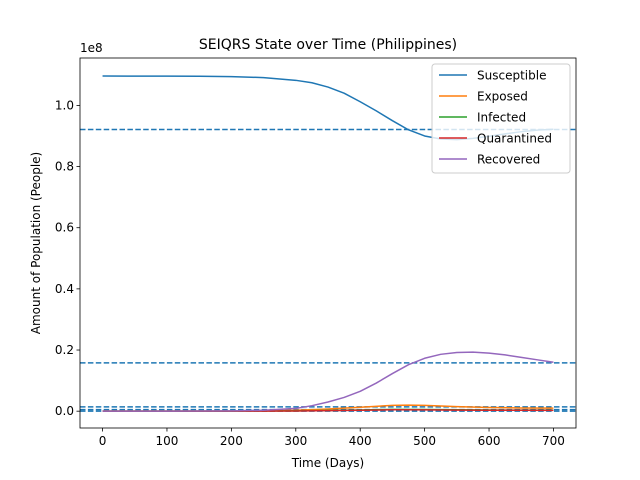  What do you see at coordinates (231, 441) in the screenshot?
I see `x-tick-label: 200` at bounding box center [231, 441].